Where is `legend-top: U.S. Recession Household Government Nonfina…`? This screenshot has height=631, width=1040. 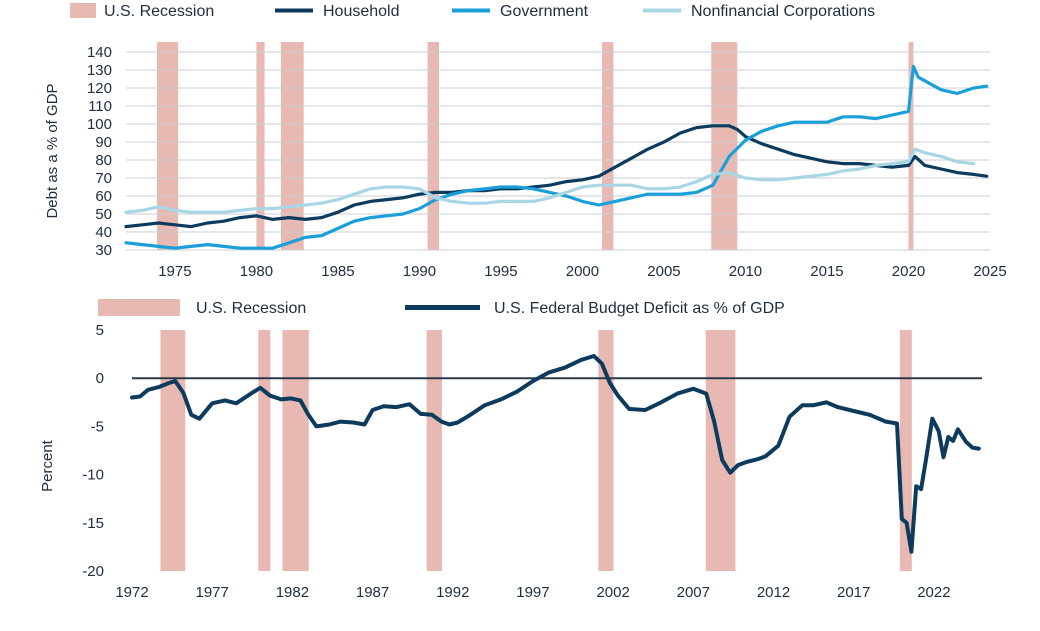
legend-top: U.S. Recession Household Government Nonfina… is located at coordinates (472, 11).